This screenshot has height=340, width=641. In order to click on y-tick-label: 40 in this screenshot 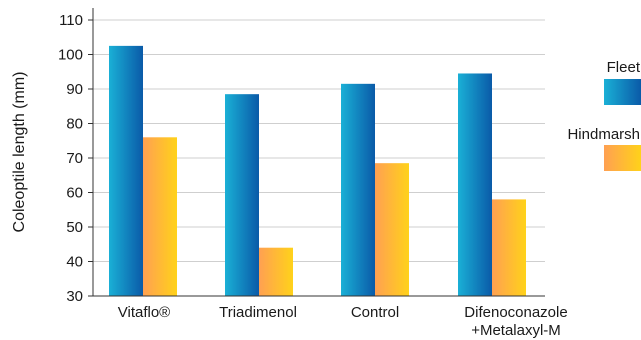, I will do `click(74, 262)`.